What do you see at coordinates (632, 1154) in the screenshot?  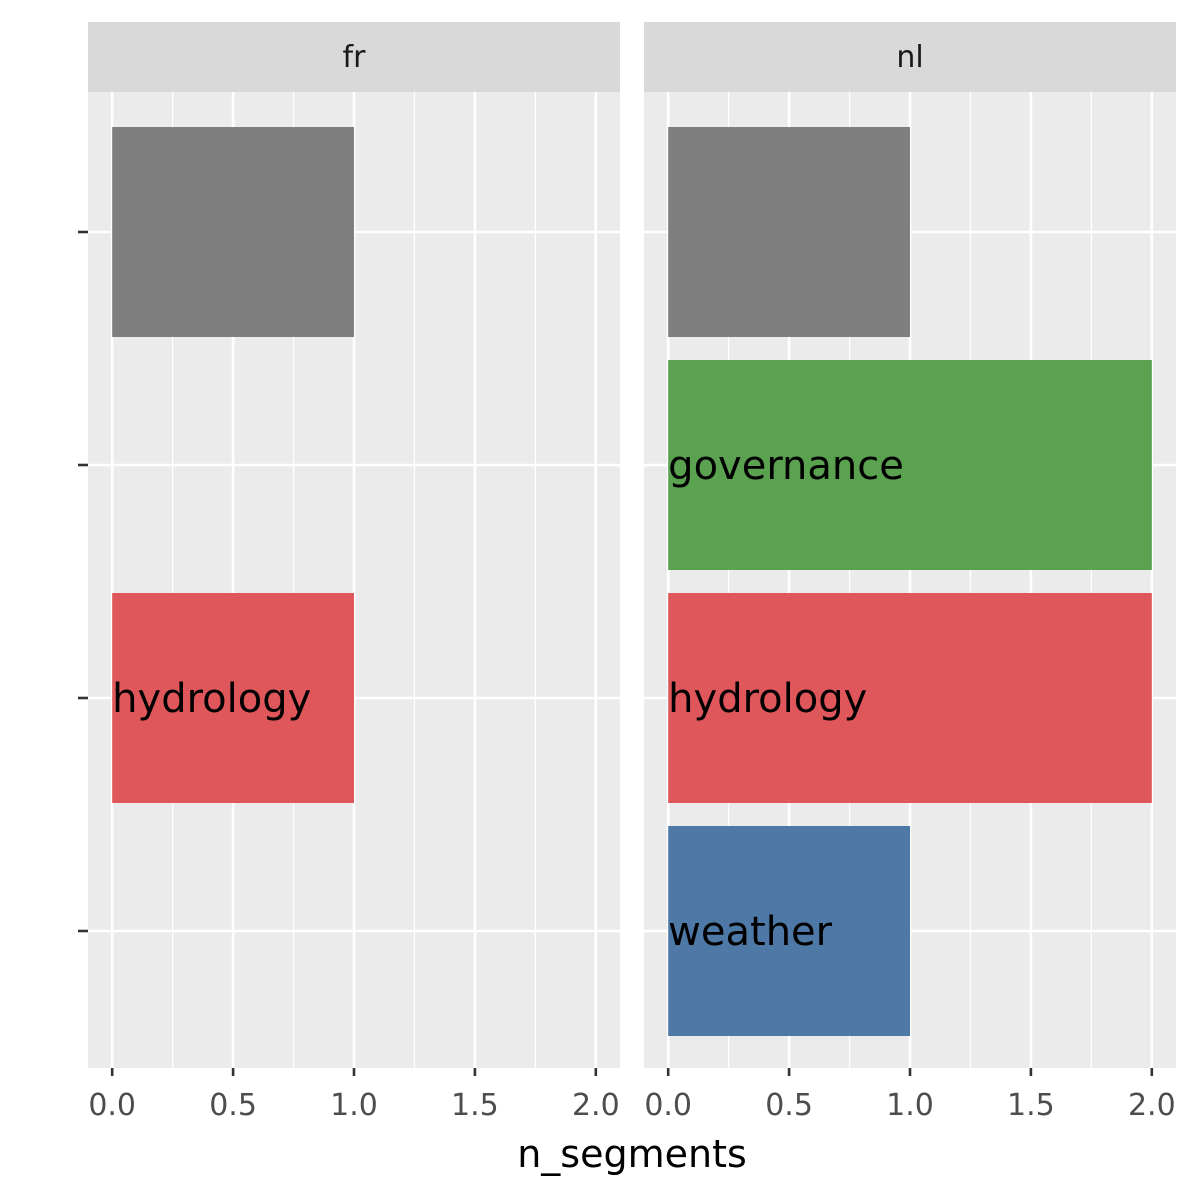 I see `x-axis-title: n_segments` at bounding box center [632, 1154].